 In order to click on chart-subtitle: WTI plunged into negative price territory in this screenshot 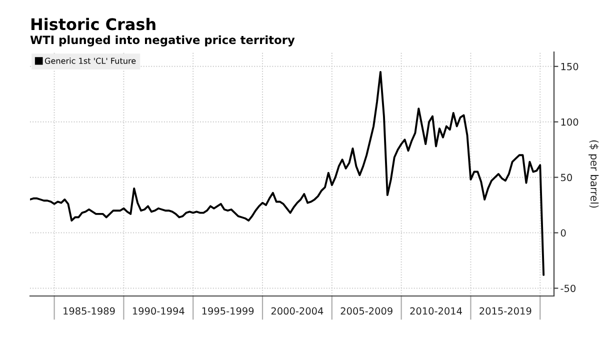, I will do `click(162, 40)`.